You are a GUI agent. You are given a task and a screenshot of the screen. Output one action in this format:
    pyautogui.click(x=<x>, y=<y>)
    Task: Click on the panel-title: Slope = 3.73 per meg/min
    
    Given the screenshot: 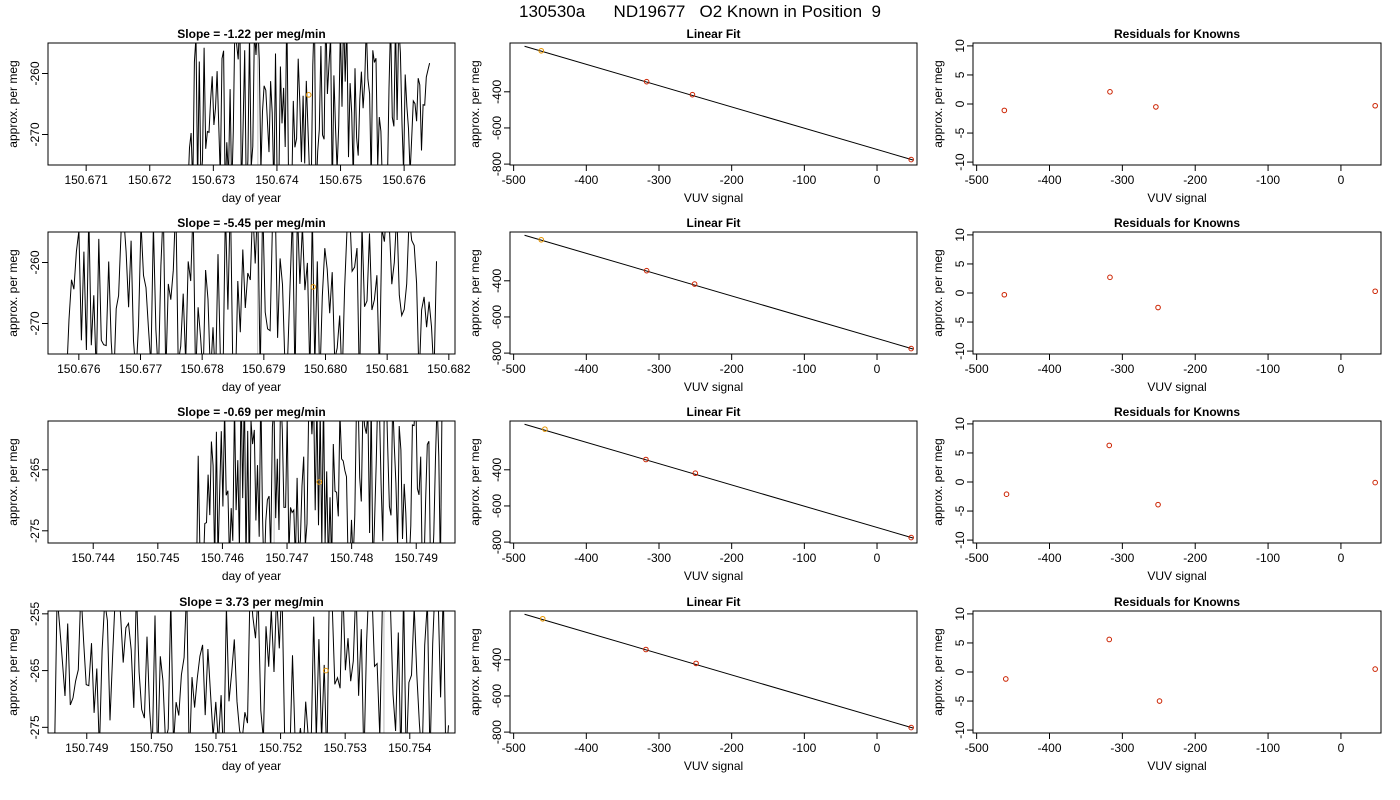 What is the action you would take?
    pyautogui.click(x=251, y=602)
    